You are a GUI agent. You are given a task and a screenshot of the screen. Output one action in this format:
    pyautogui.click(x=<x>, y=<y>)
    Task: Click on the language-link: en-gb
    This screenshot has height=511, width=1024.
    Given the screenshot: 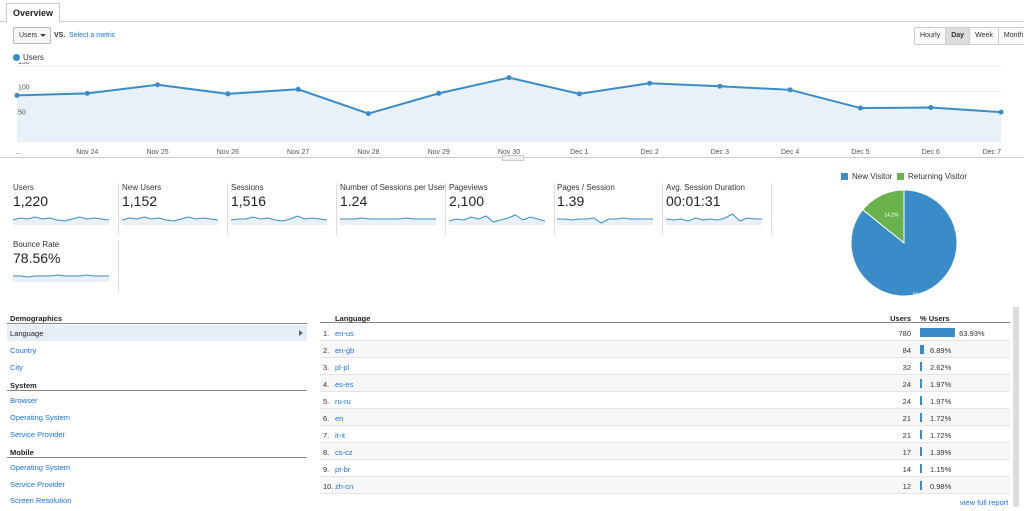 What is the action you would take?
    pyautogui.click(x=345, y=350)
    